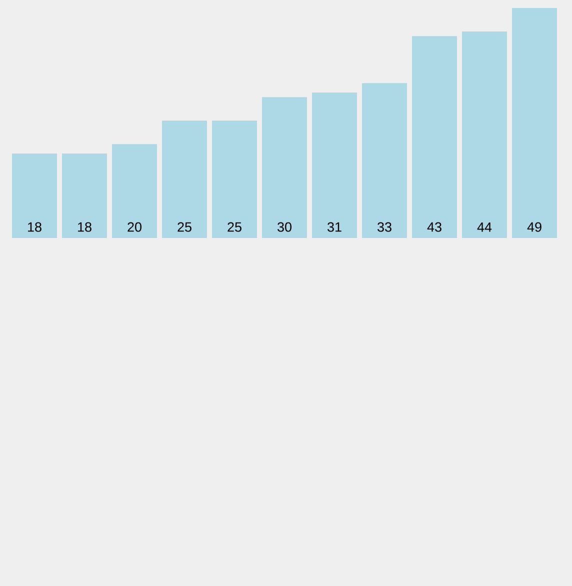  What do you see at coordinates (484, 227) in the screenshot?
I see `data-label: 44` at bounding box center [484, 227].